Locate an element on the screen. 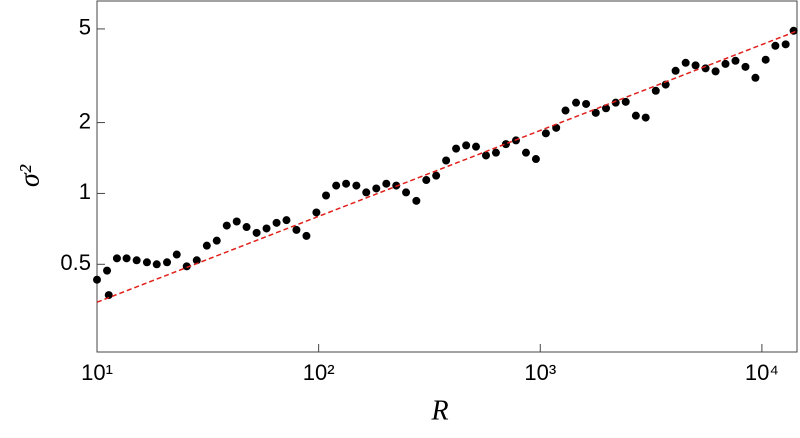 The image size is (800, 438). y-tick-label: 5 is located at coordinates (85, 27).